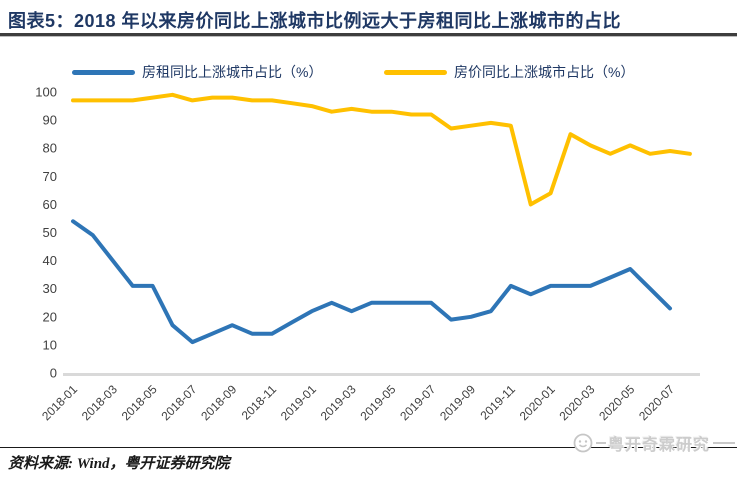 This screenshot has height=479, width=737. What do you see at coordinates (544, 72) in the screenshot?
I see `legend-label-price: 房价同比上涨城市占比（%）` at bounding box center [544, 72].